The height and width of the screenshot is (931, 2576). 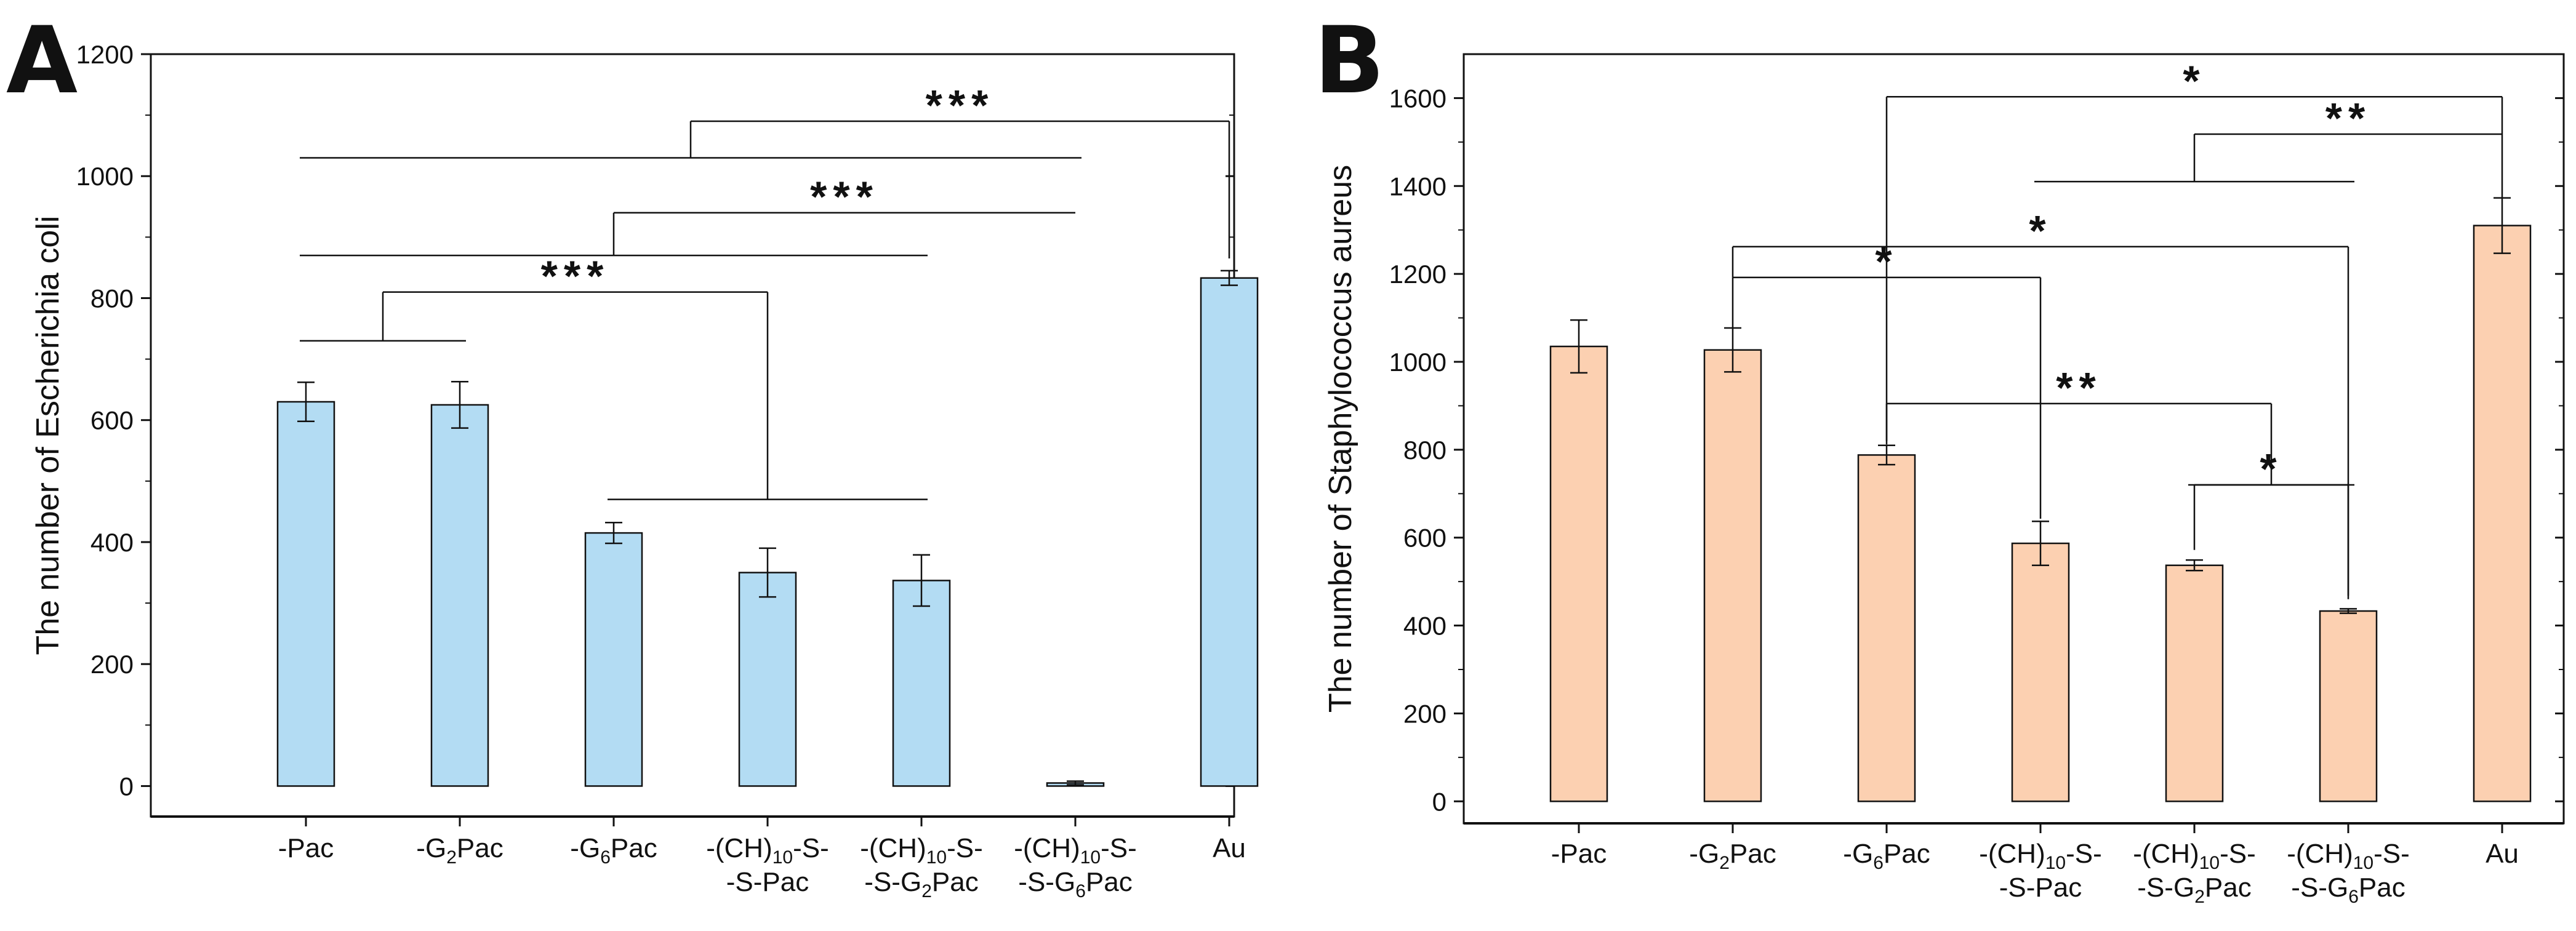 I want to click on category-label: -Pac, so click(x=1579, y=854).